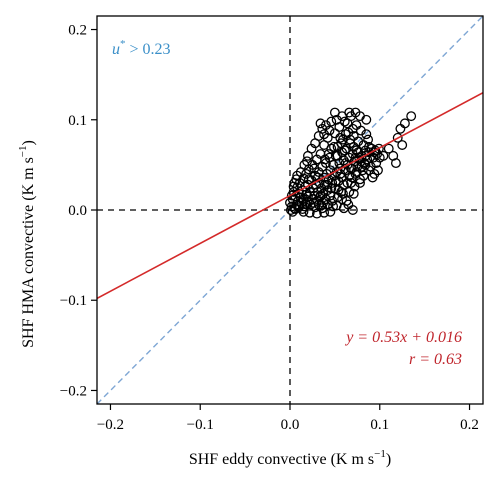 Image resolution: width=500 pixels, height=484 pixels. What do you see at coordinates (77, 211) in the screenshot?
I see `y-tick-label: 0.0` at bounding box center [77, 211].